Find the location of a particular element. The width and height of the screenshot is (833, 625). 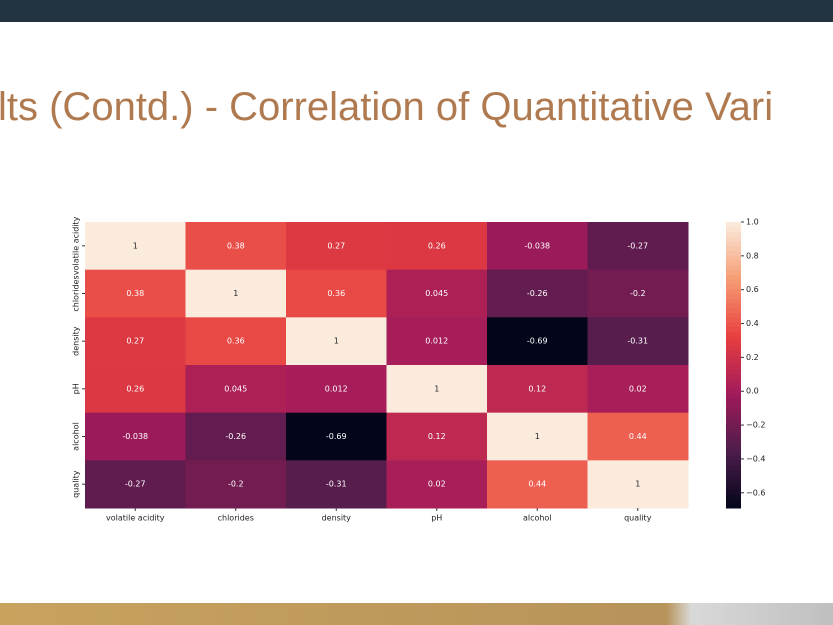

colorbar-tick-label: −0.4 is located at coordinates (755, 458).